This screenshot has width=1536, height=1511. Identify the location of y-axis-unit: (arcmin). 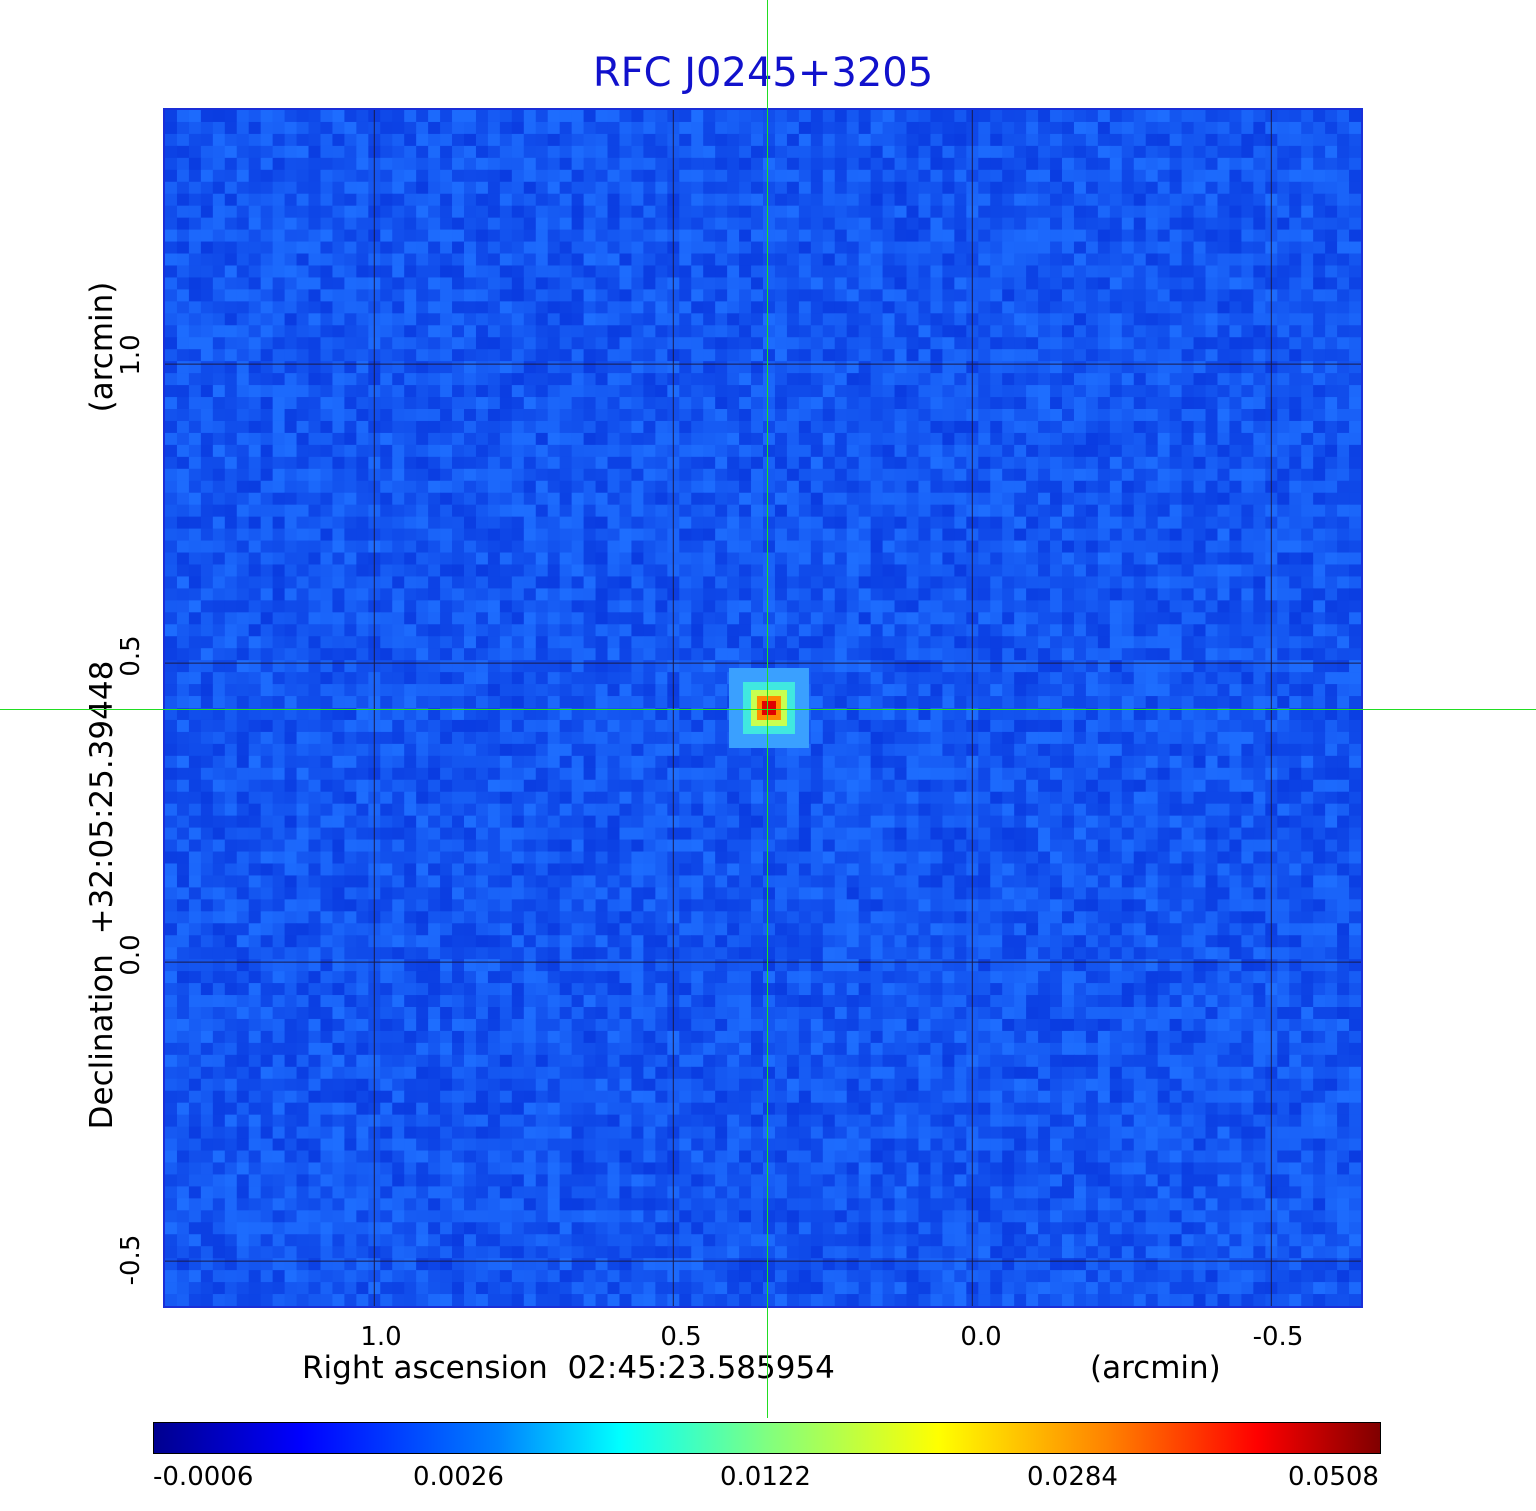
(102, 347).